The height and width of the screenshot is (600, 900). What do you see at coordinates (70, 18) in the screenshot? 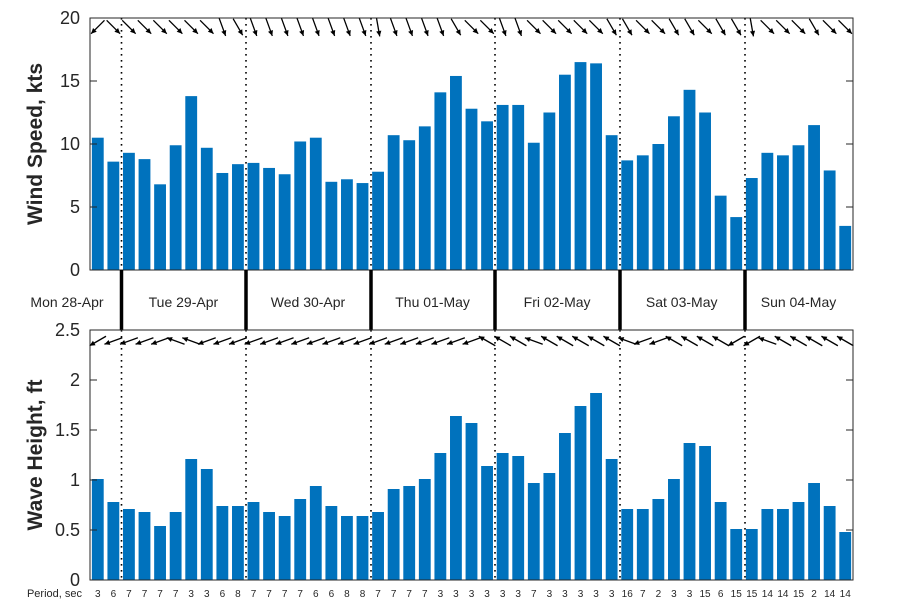
I see `y-tick-label: 20` at bounding box center [70, 18].